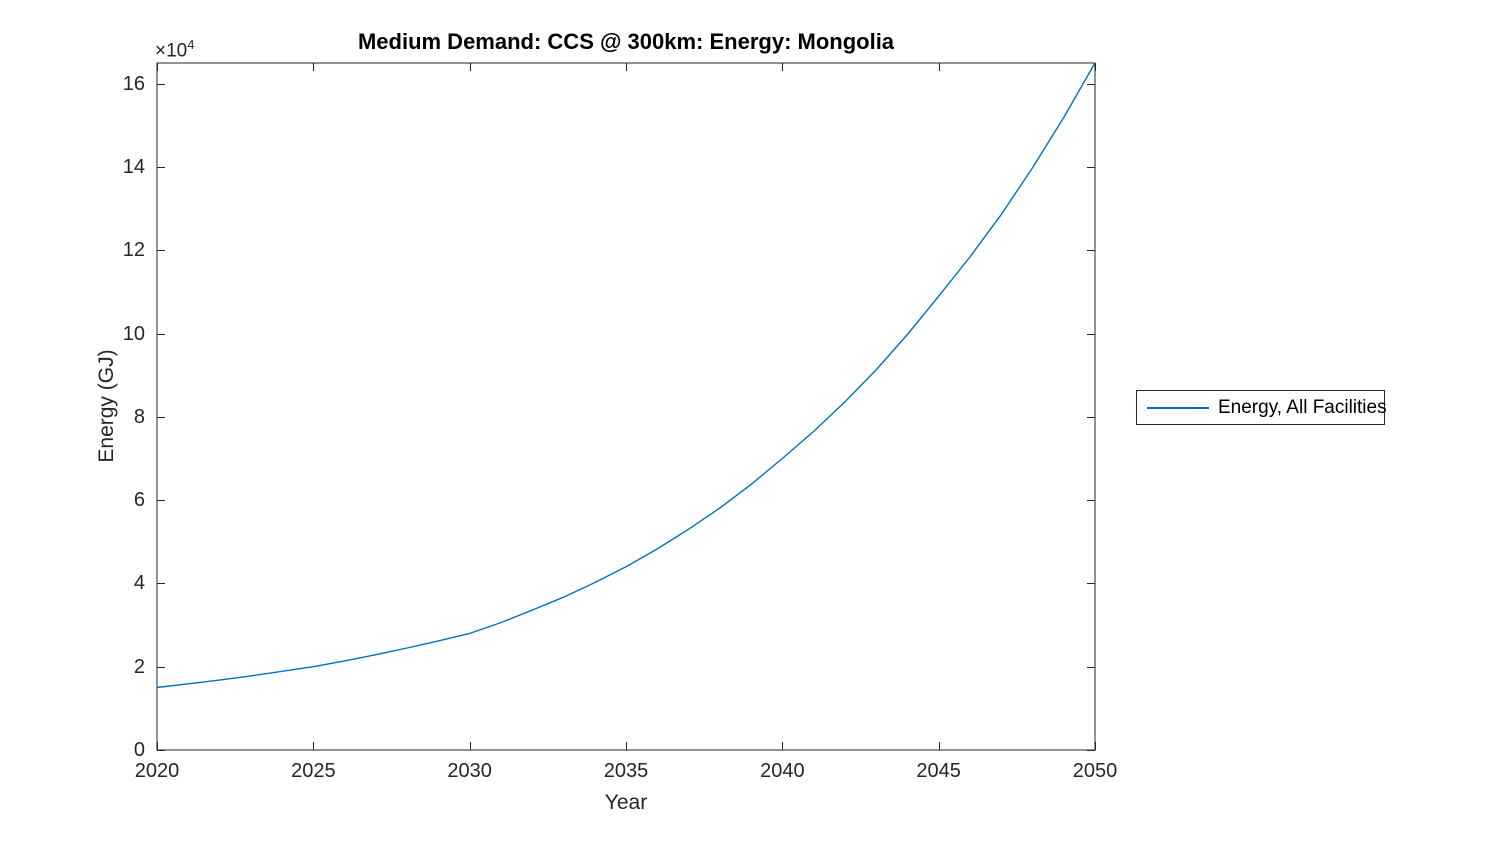 The width and height of the screenshot is (1500, 844). I want to click on y-tick-label: 16, so click(133, 83).